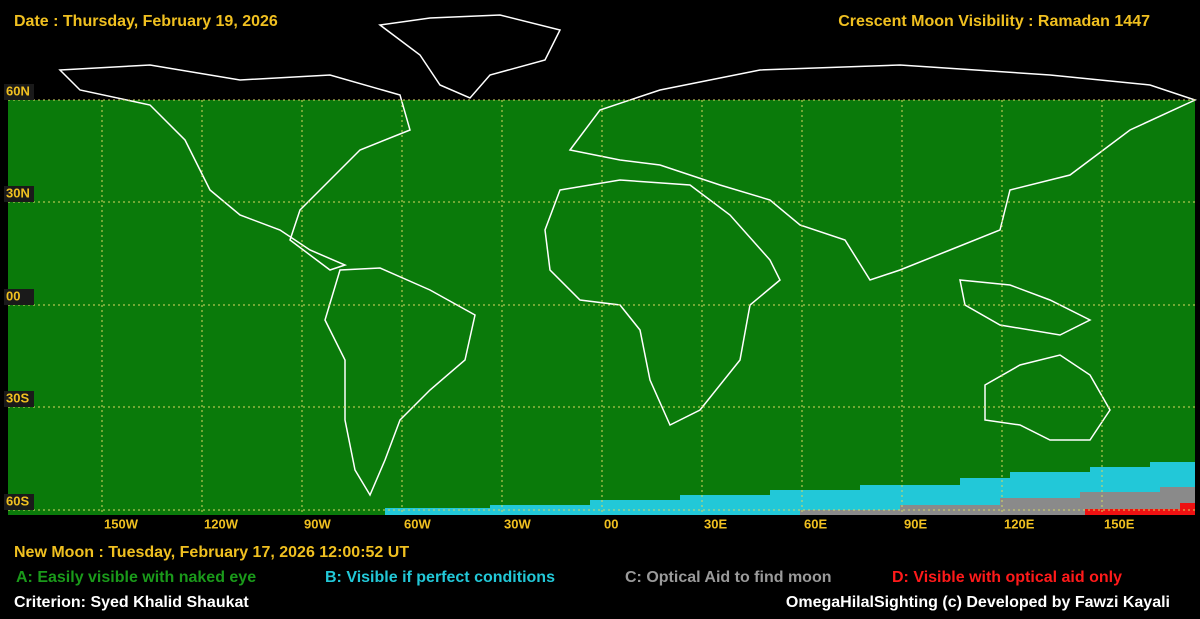 This screenshot has height=619, width=1200. I want to click on south-america, so click(400, 382).